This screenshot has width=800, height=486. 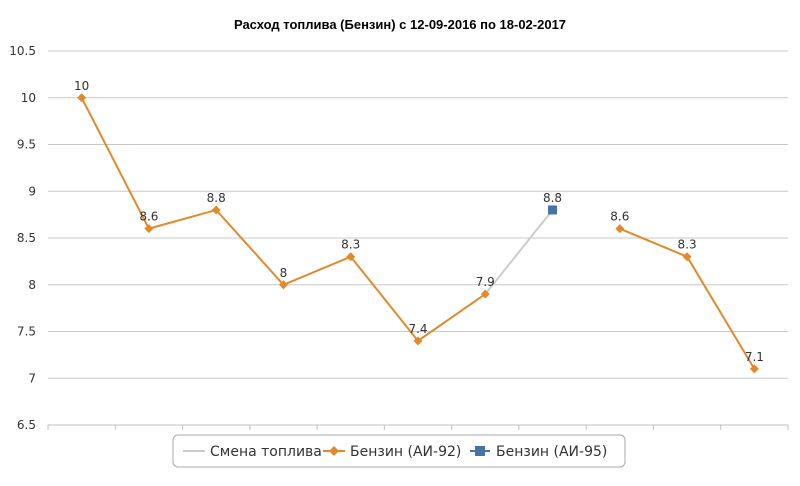 I want to click on legend-marker-ai95, so click(x=480, y=451).